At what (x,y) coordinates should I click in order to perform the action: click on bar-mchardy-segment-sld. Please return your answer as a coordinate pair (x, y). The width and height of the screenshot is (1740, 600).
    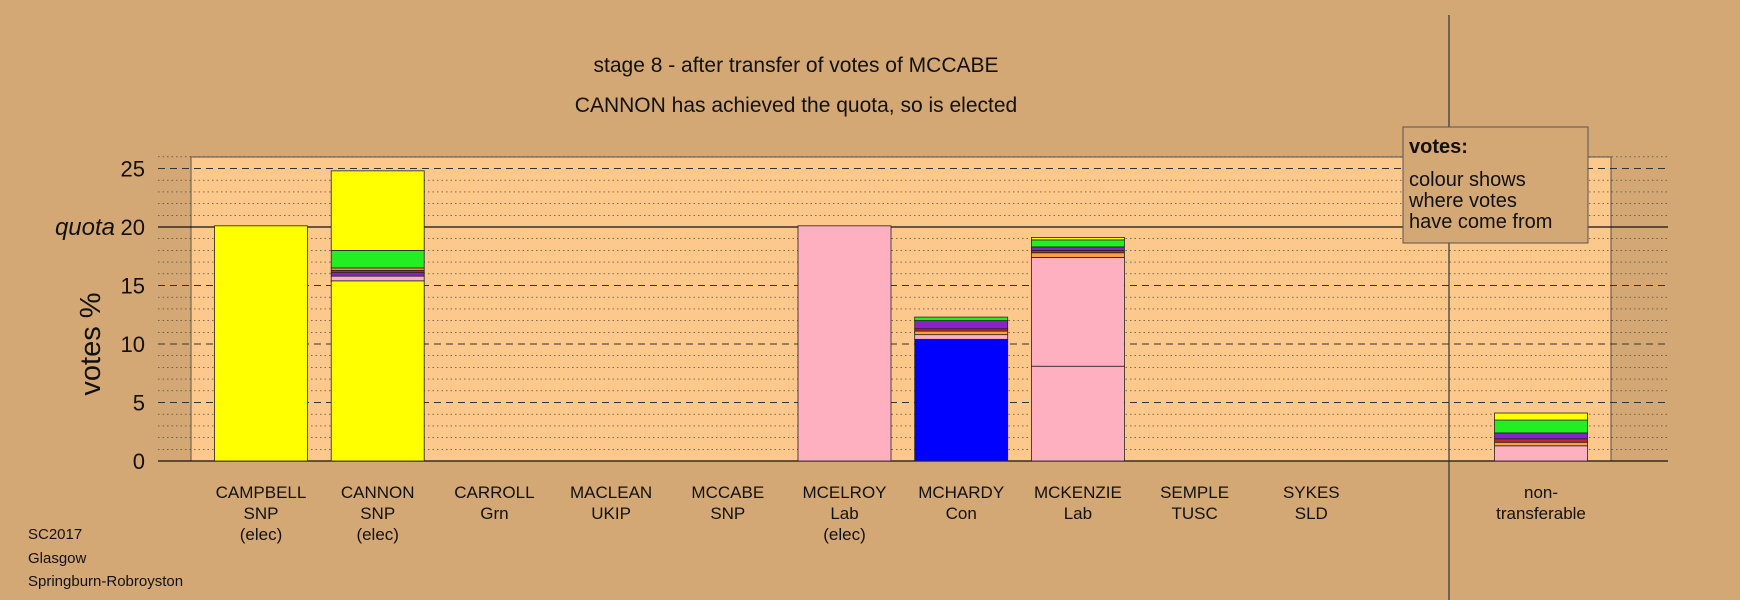
    Looking at the image, I should click on (961, 333).